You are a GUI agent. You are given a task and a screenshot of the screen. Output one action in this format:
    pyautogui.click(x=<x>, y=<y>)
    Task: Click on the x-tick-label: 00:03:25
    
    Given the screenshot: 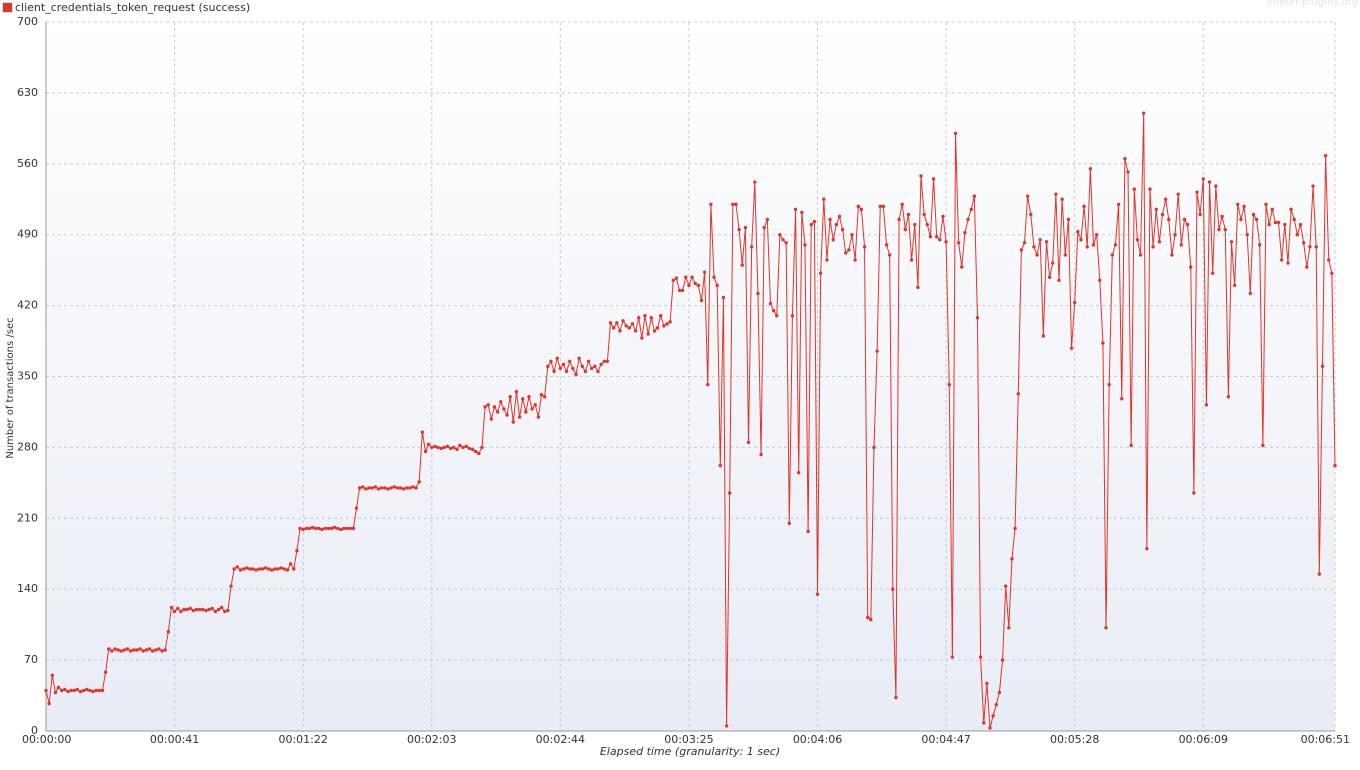 What is the action you would take?
    pyautogui.click(x=688, y=739)
    